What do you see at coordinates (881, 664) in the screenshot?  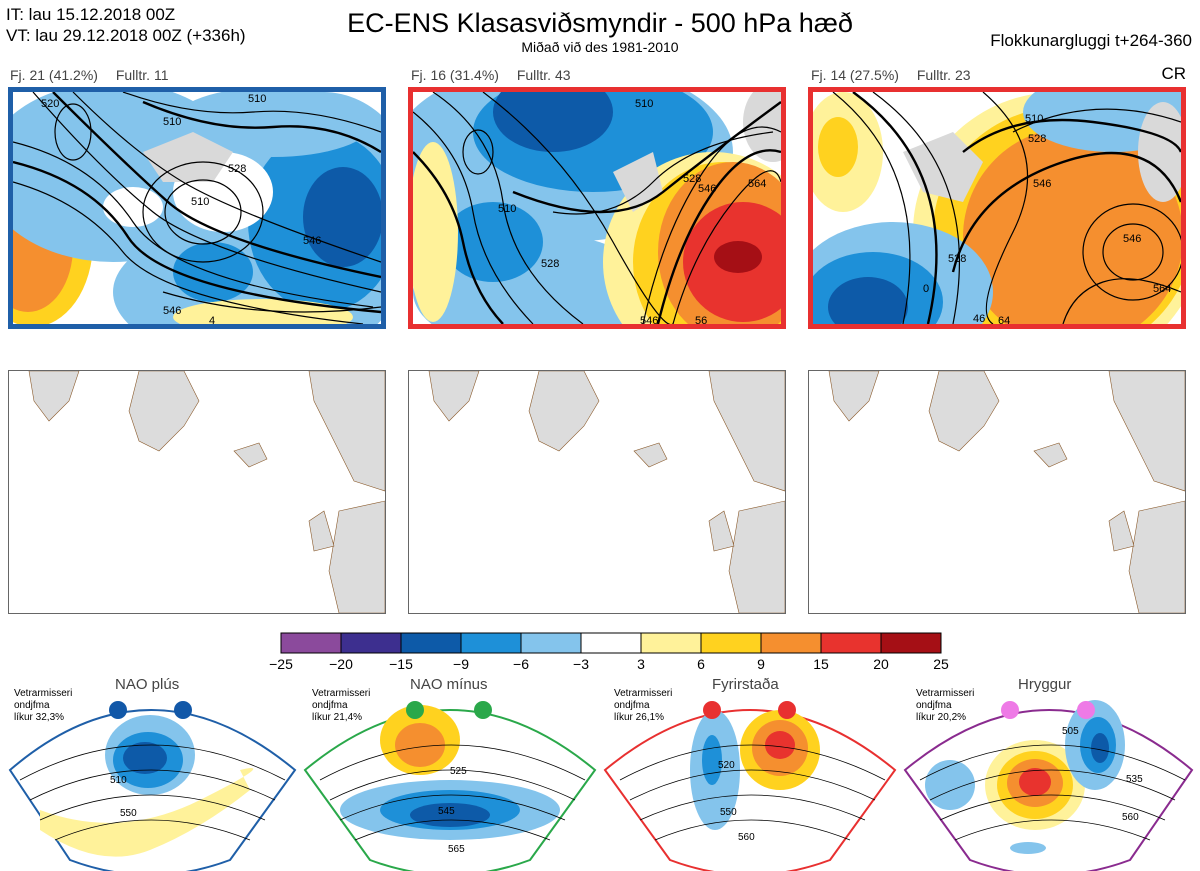 I see `colorbar-tick-label: 20` at bounding box center [881, 664].